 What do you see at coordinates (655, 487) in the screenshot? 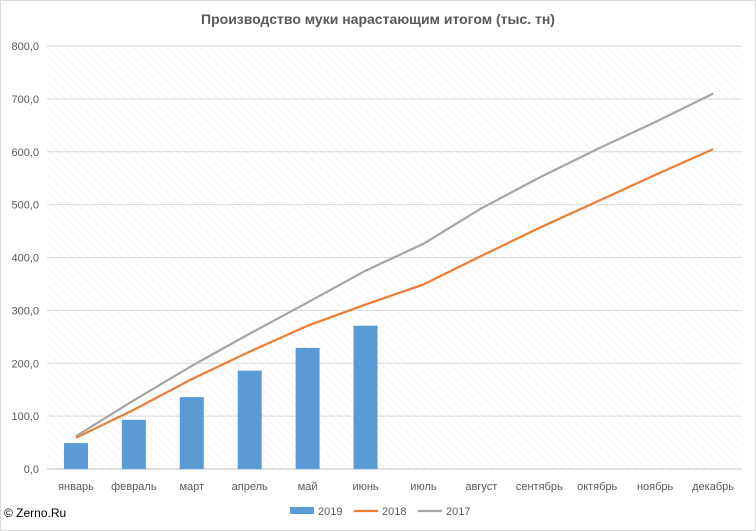
I see `x-tick-label: ноябрь` at bounding box center [655, 487].